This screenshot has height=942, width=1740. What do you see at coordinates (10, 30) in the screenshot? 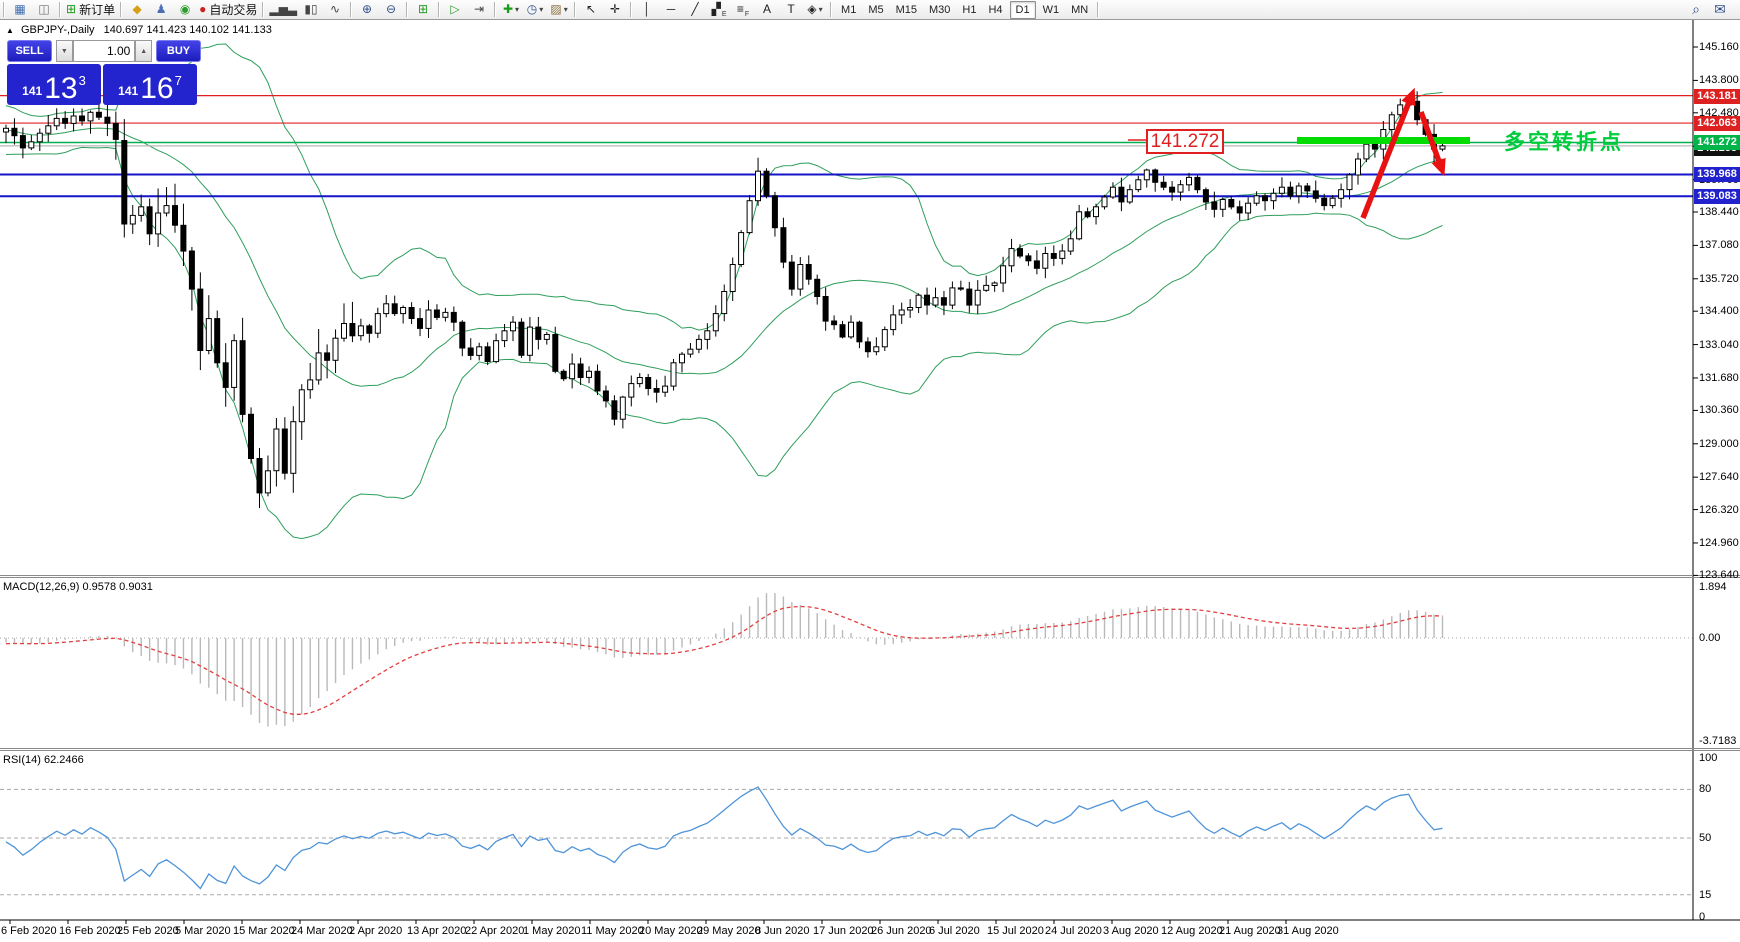
I see `collapse-panel-icon: ▲` at bounding box center [10, 30].